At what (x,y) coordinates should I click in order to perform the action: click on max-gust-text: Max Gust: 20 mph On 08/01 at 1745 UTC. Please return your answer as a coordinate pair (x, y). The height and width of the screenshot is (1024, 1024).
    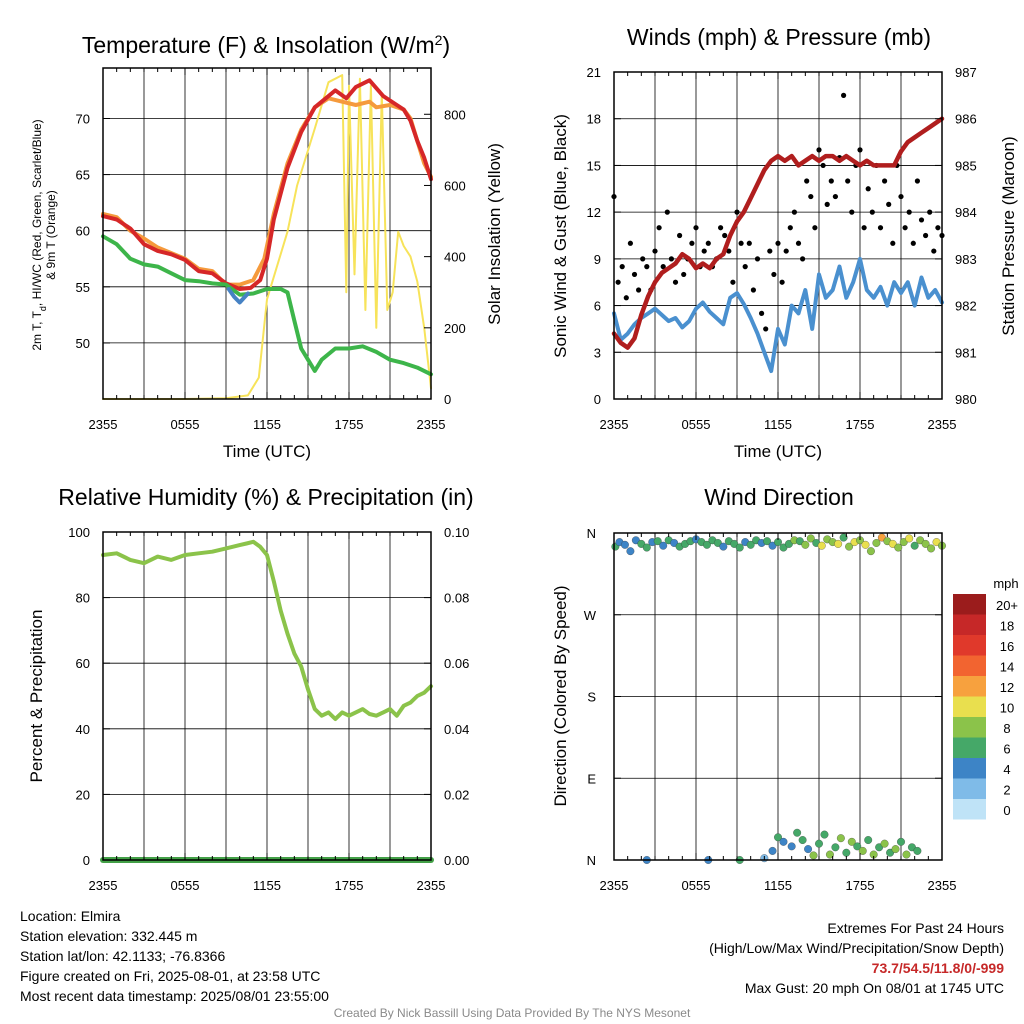
    Looking at the image, I should click on (874, 988).